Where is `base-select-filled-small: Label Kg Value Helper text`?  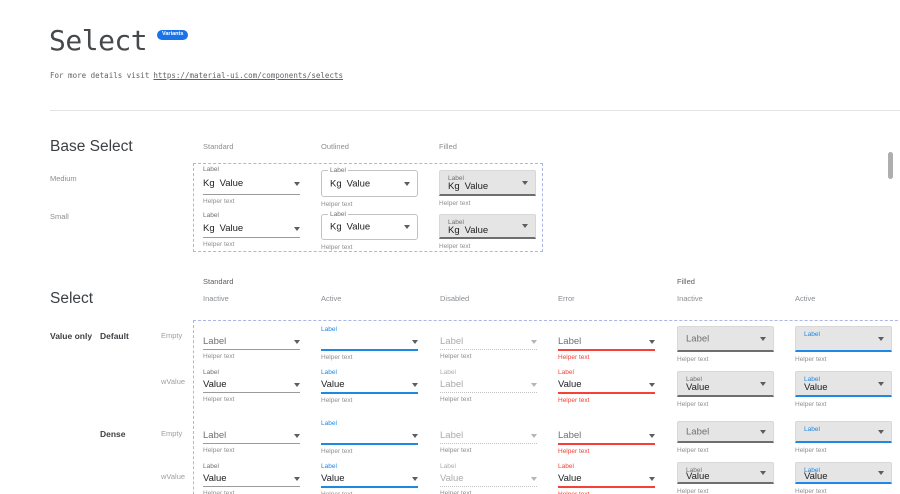 base-select-filled-small: Label Kg Value Helper text is located at coordinates (487, 232).